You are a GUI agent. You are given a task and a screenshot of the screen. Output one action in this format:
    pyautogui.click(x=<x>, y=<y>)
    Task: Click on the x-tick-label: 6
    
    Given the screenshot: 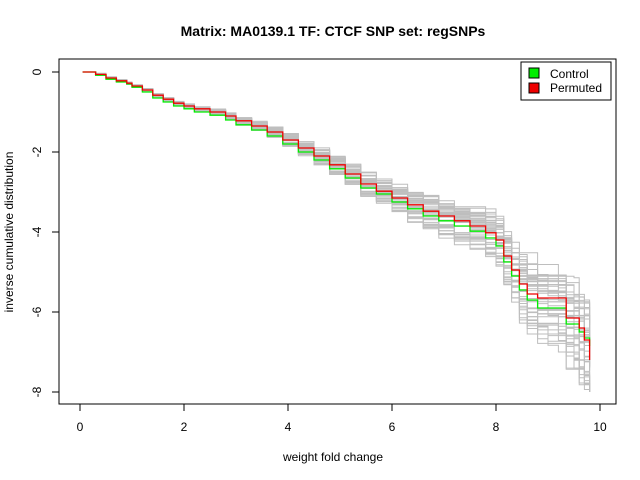 What is the action you would take?
    pyautogui.click(x=392, y=427)
    